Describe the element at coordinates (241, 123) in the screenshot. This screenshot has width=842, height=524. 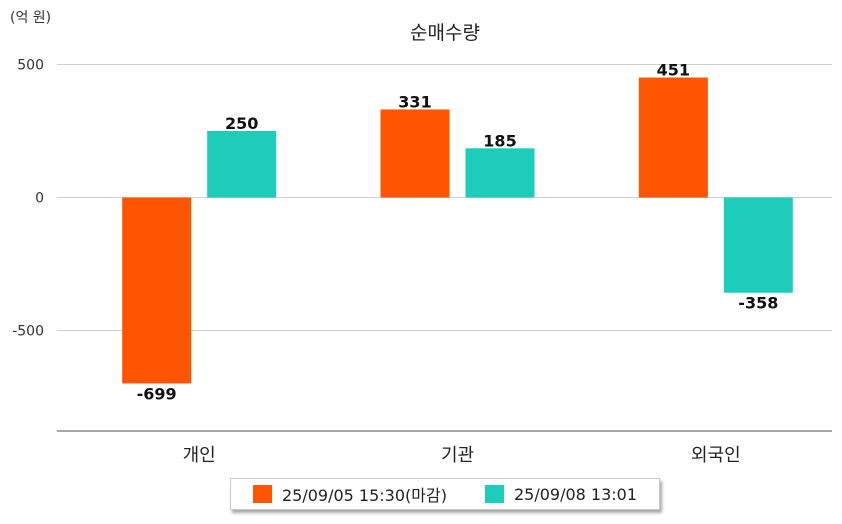
I see `data-label: 250` at that location.